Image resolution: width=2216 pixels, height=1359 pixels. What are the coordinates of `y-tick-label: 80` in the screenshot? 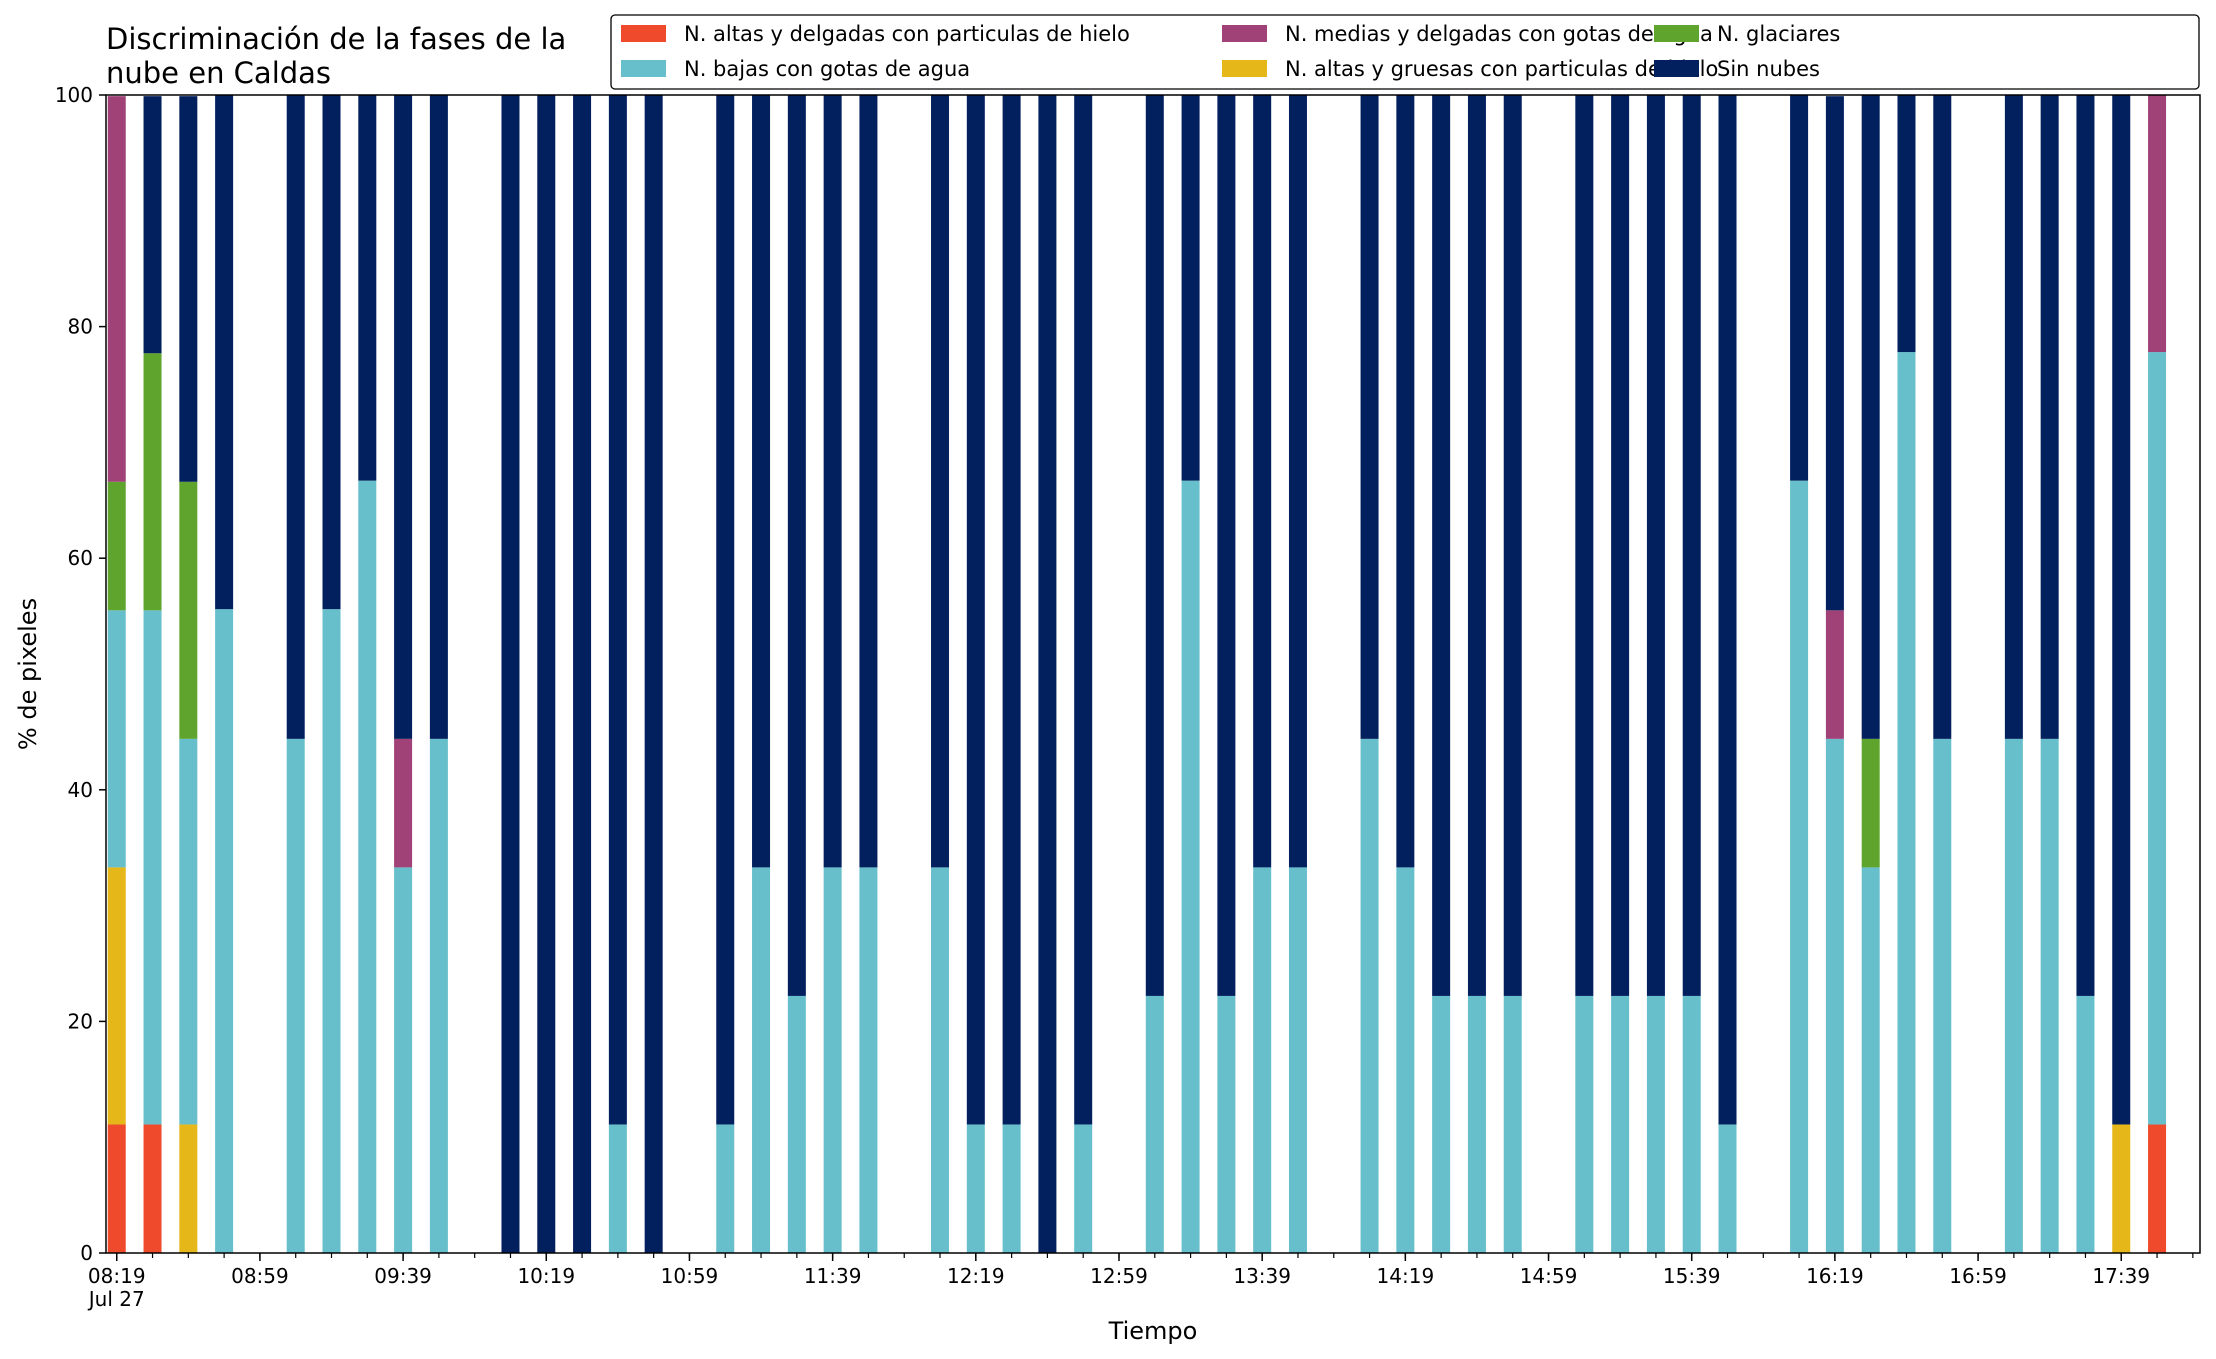 It's located at (80, 327).